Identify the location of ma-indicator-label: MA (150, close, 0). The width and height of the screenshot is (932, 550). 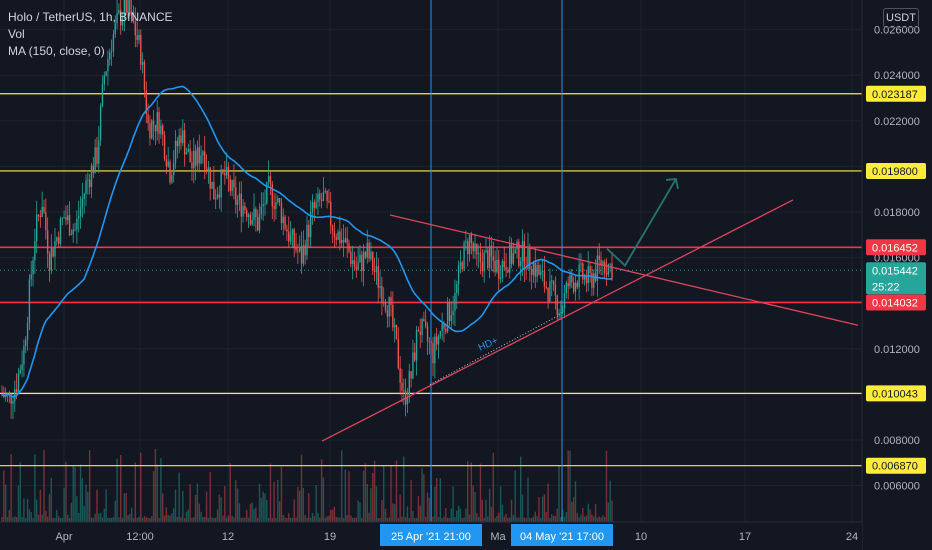
(56, 51).